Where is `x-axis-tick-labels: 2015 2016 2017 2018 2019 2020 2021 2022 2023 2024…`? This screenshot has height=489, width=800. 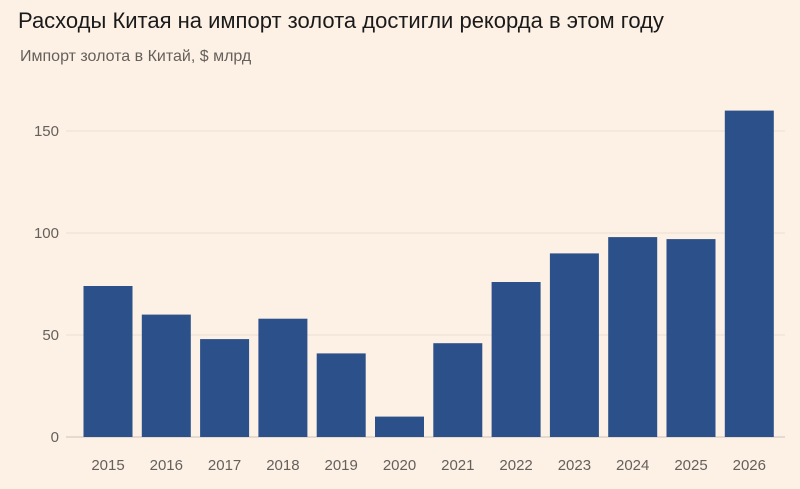
x-axis-tick-labels: 2015 2016 2017 2018 2019 2020 2021 2022 2023 2024… is located at coordinates (428, 465).